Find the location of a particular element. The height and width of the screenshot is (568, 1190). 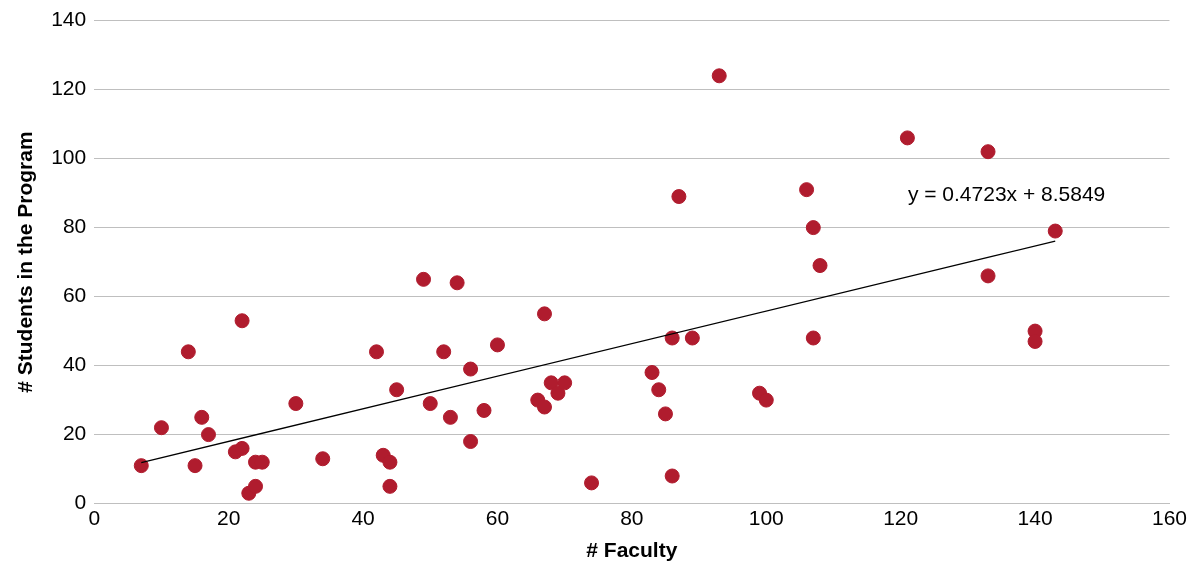

x-tick-label: 0 is located at coordinates (94, 517).